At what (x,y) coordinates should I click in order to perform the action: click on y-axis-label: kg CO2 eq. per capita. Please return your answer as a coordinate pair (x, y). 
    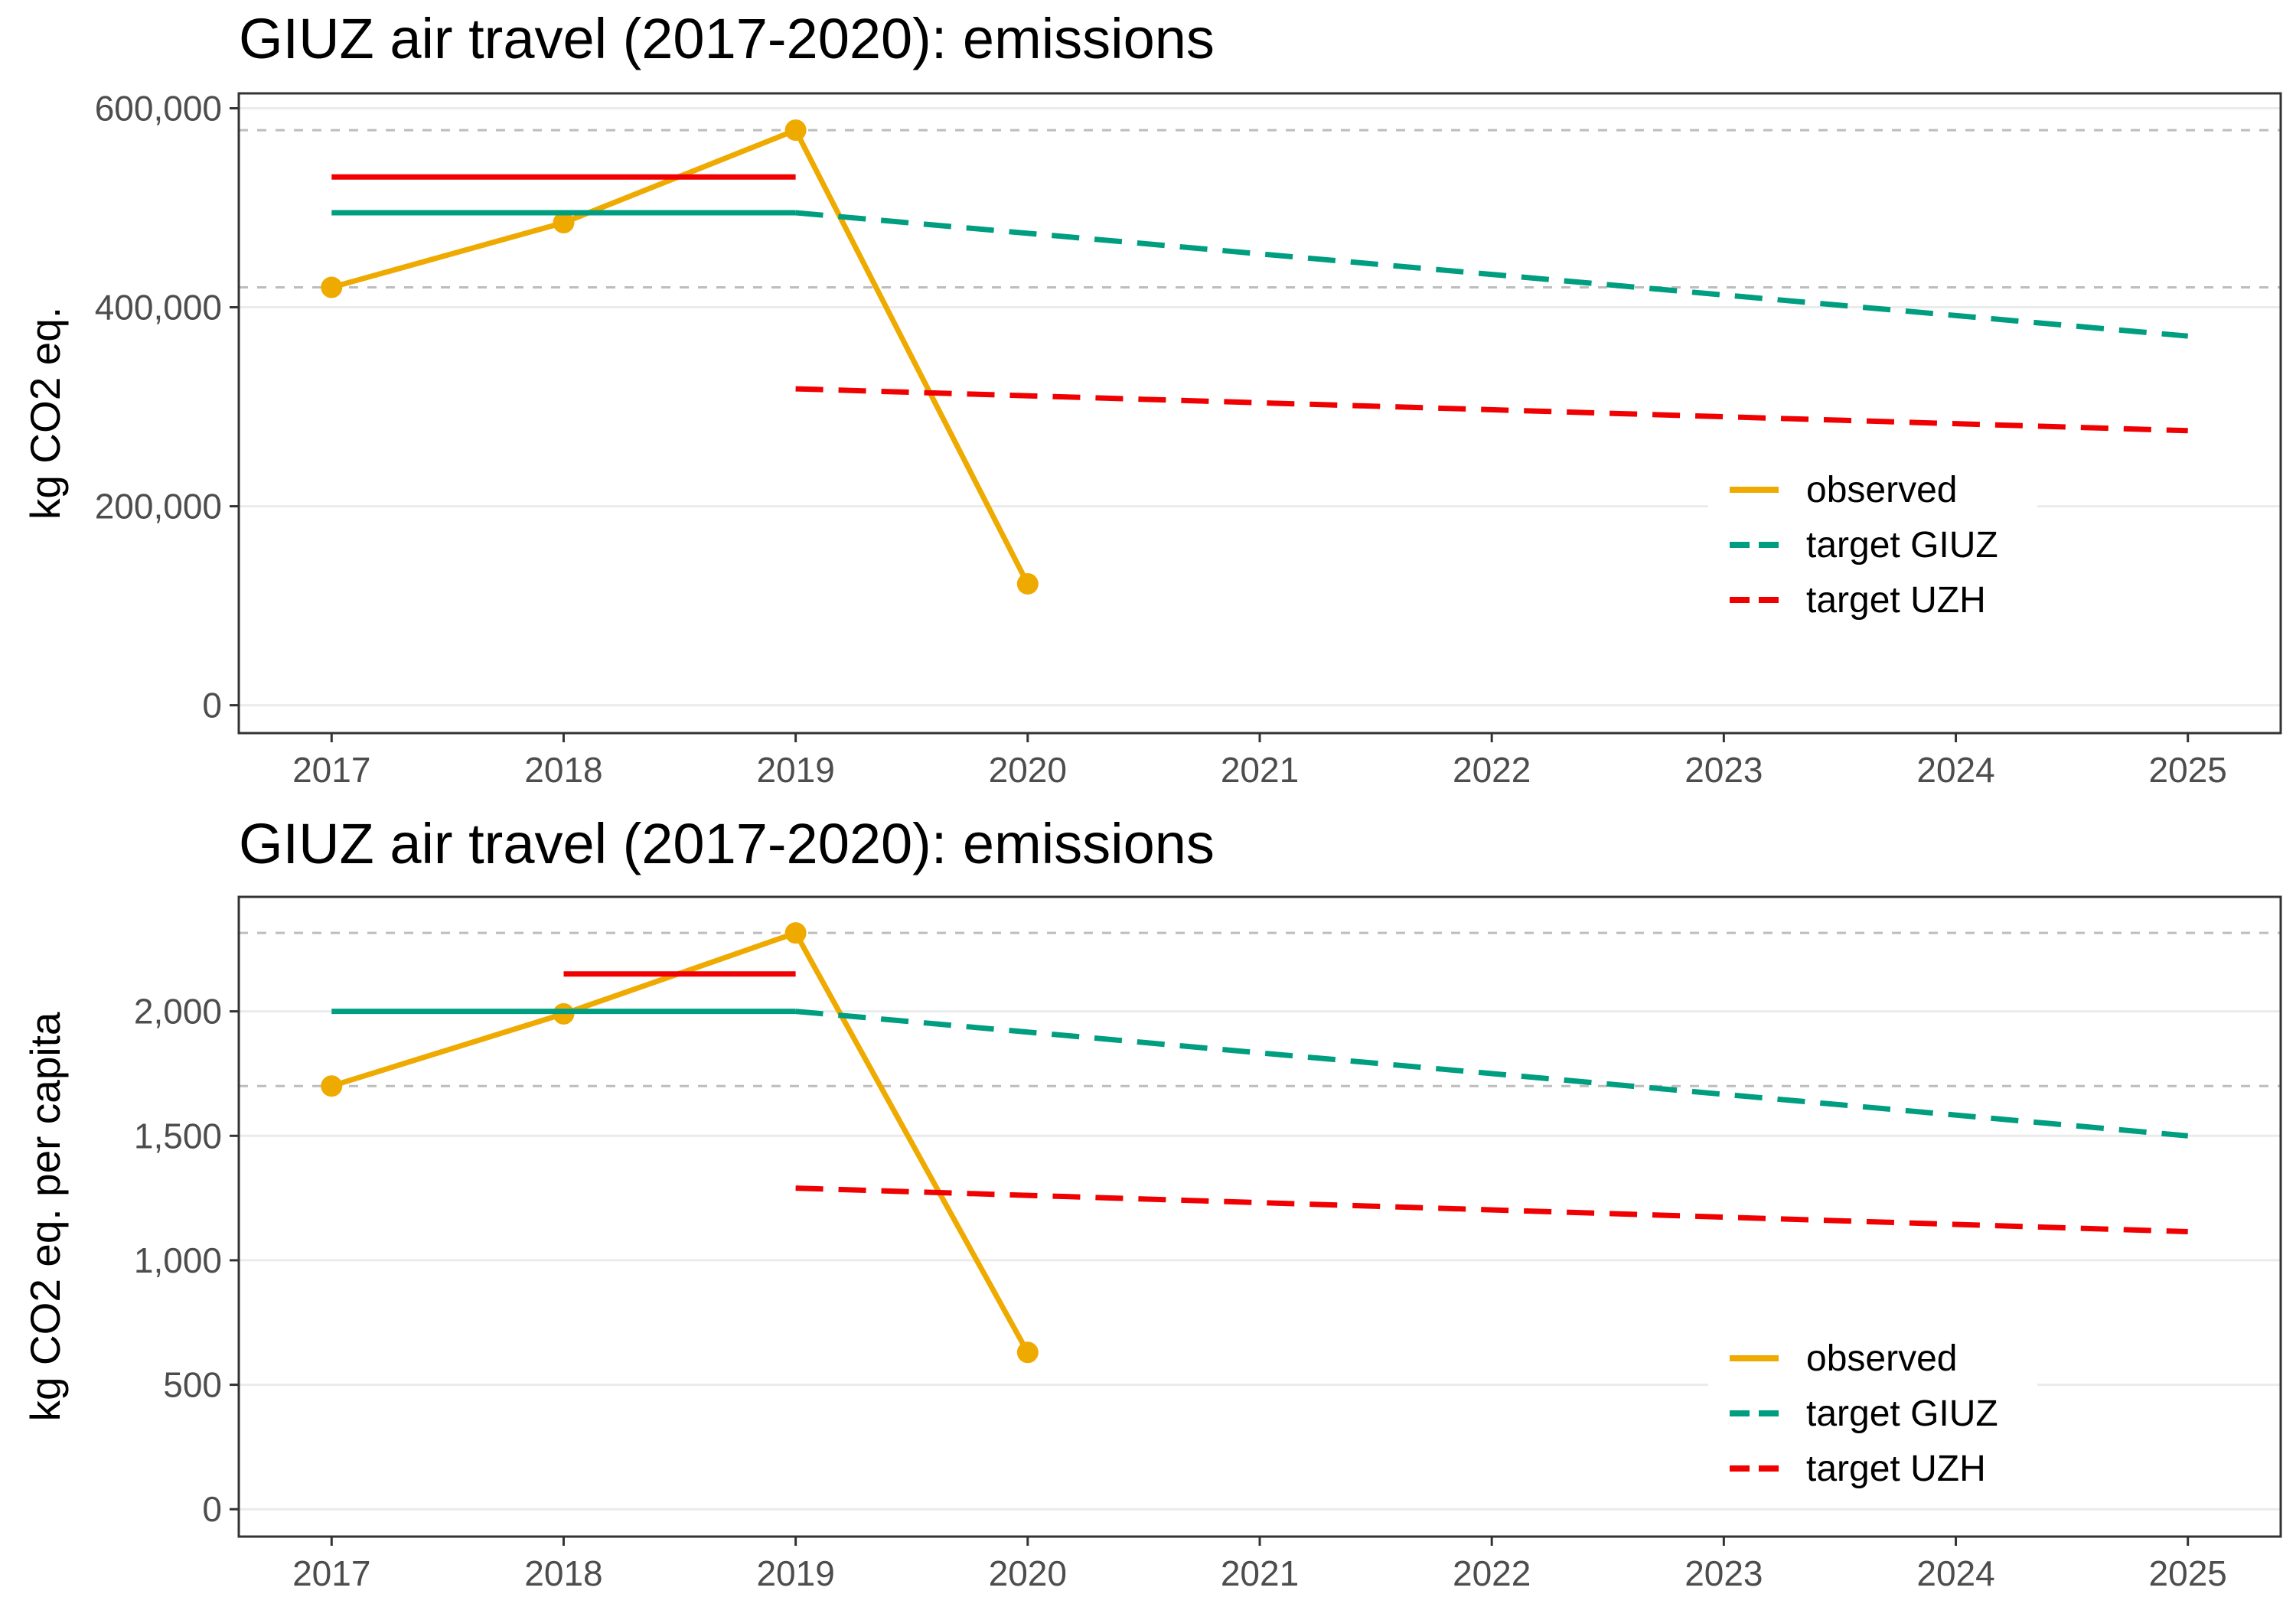
    Looking at the image, I should click on (45, 1216).